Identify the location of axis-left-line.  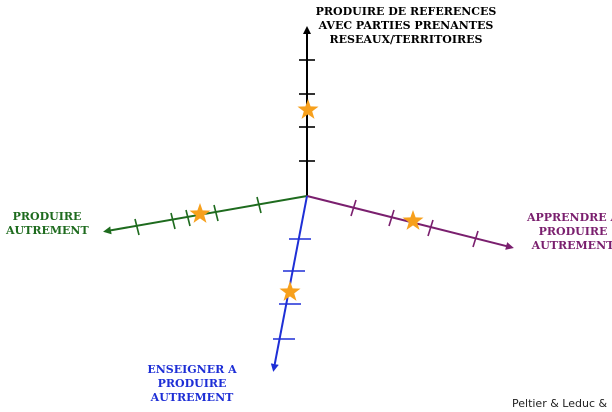
(205, 215).